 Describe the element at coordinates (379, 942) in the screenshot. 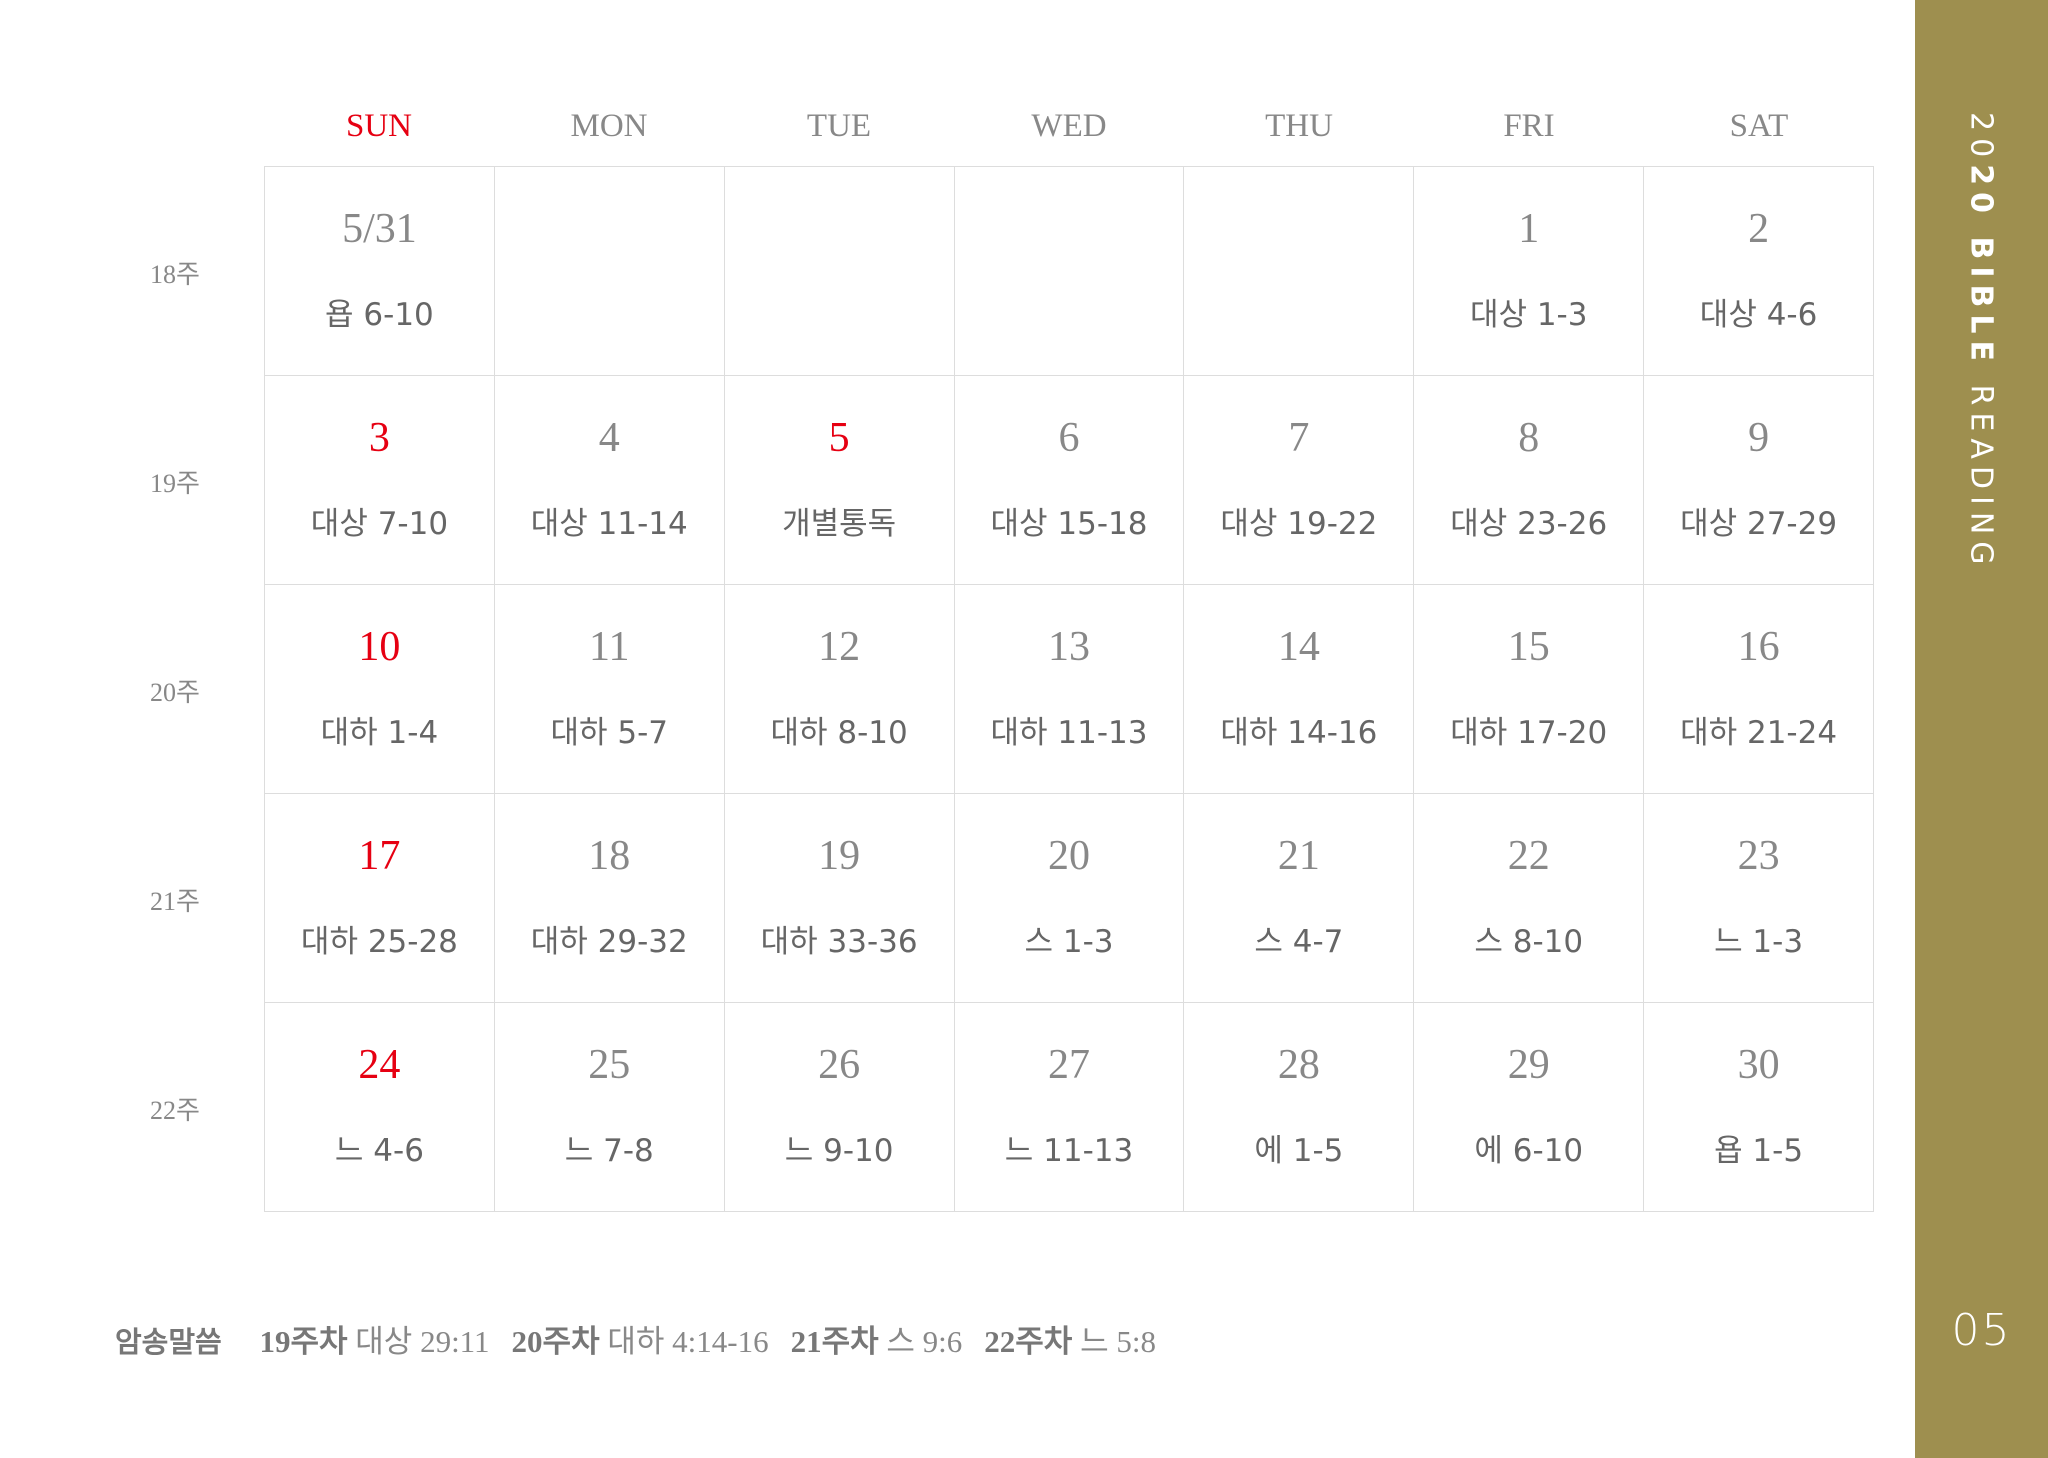

I see `reading-assignment: 대하 25-28` at that location.